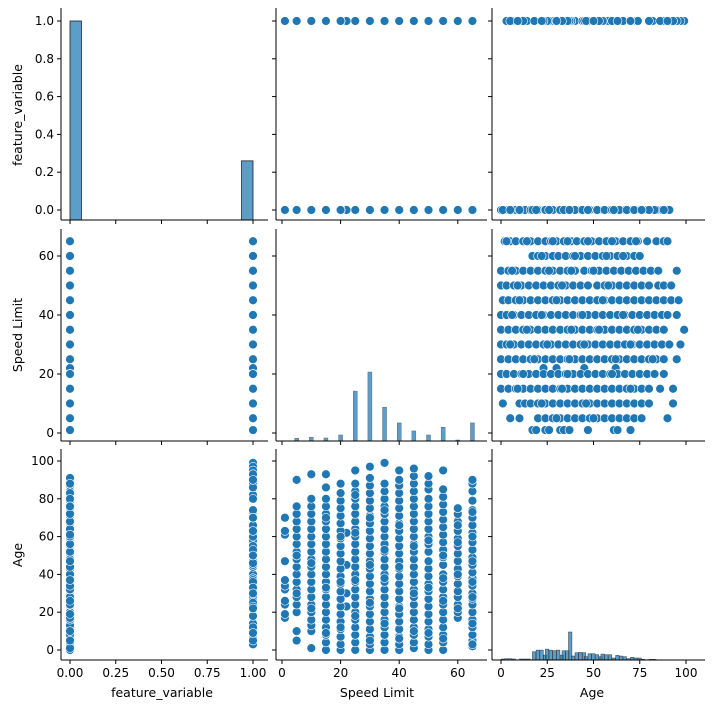 This screenshot has width=712, height=726. What do you see at coordinates (399, 673) in the screenshot?
I see `x-tick-label: 40` at bounding box center [399, 673].